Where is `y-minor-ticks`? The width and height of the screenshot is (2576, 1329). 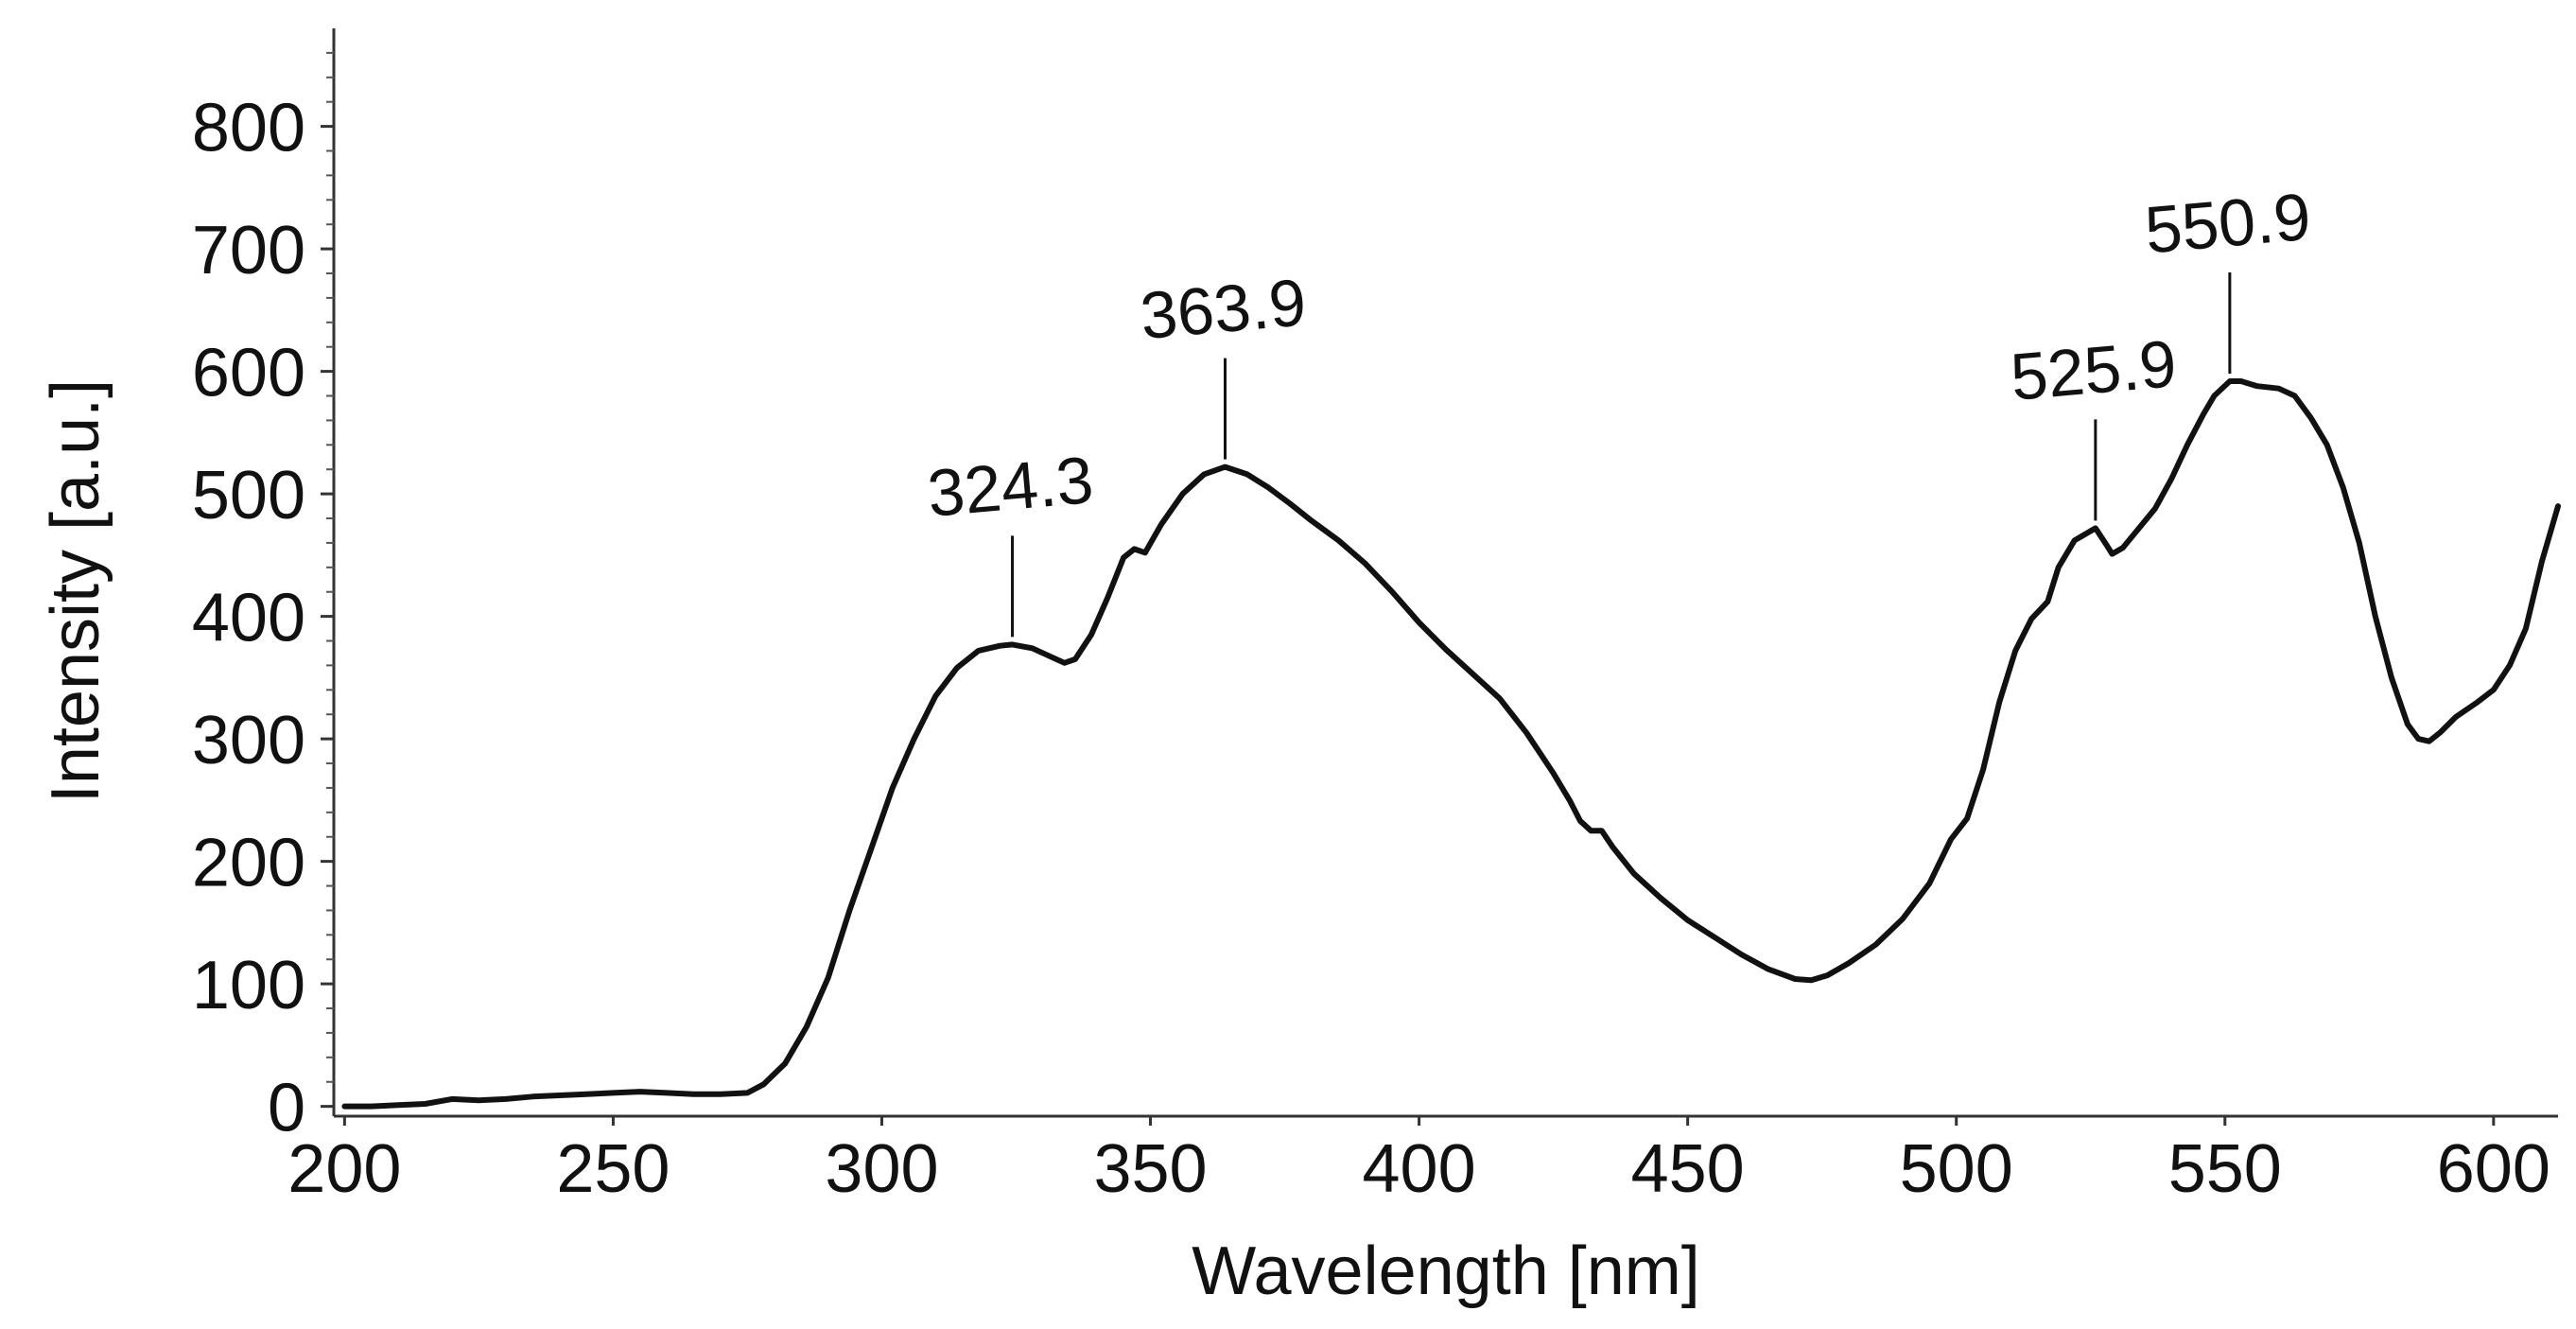
y-minor-ticks is located at coordinates (330, 567).